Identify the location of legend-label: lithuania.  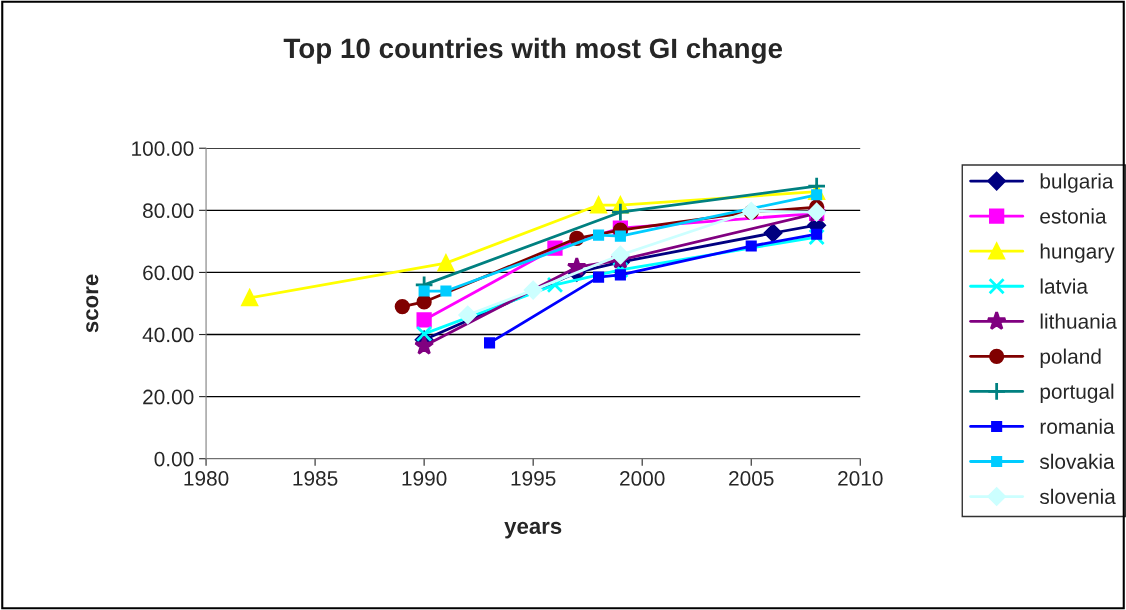
(1078, 321).